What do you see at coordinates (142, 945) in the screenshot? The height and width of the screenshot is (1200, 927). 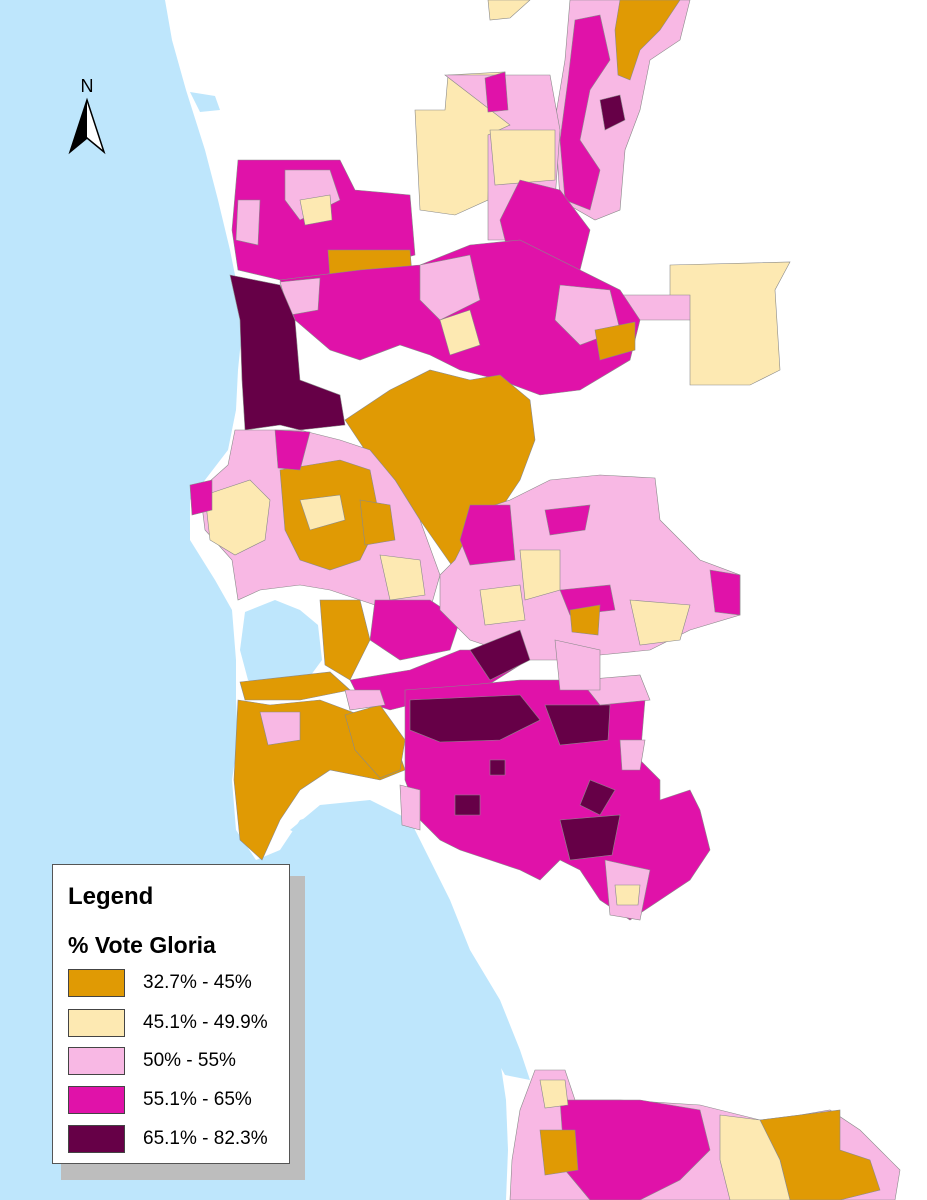 I see `legend-subtitle: % Vote Gloria` at bounding box center [142, 945].